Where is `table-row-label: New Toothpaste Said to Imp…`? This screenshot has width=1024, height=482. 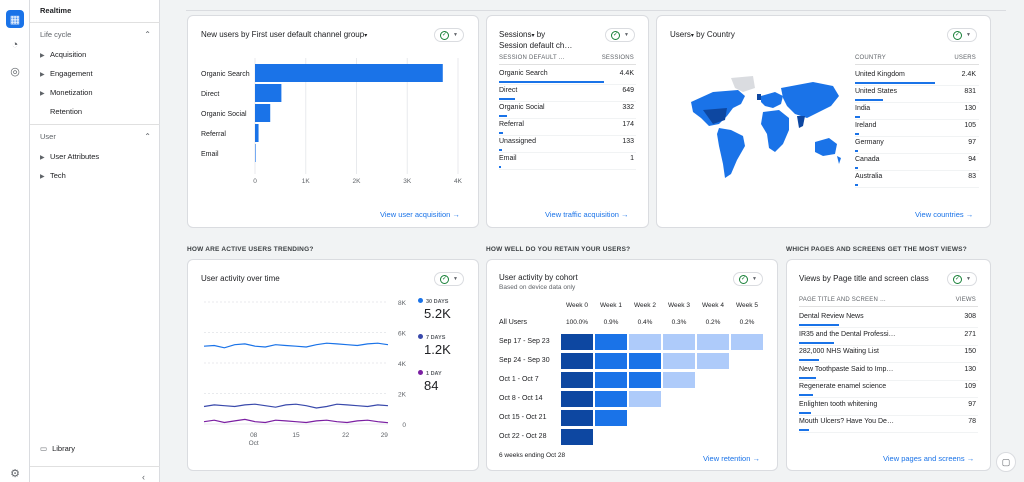 table-row-label: New Toothpaste Said to Imp… is located at coordinates (846, 369).